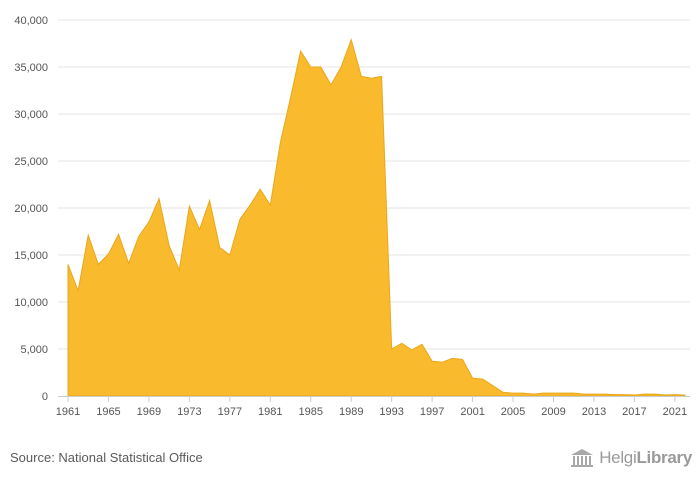  Describe the element at coordinates (594, 412) in the screenshot. I see `x-tick-label: 2013` at that location.